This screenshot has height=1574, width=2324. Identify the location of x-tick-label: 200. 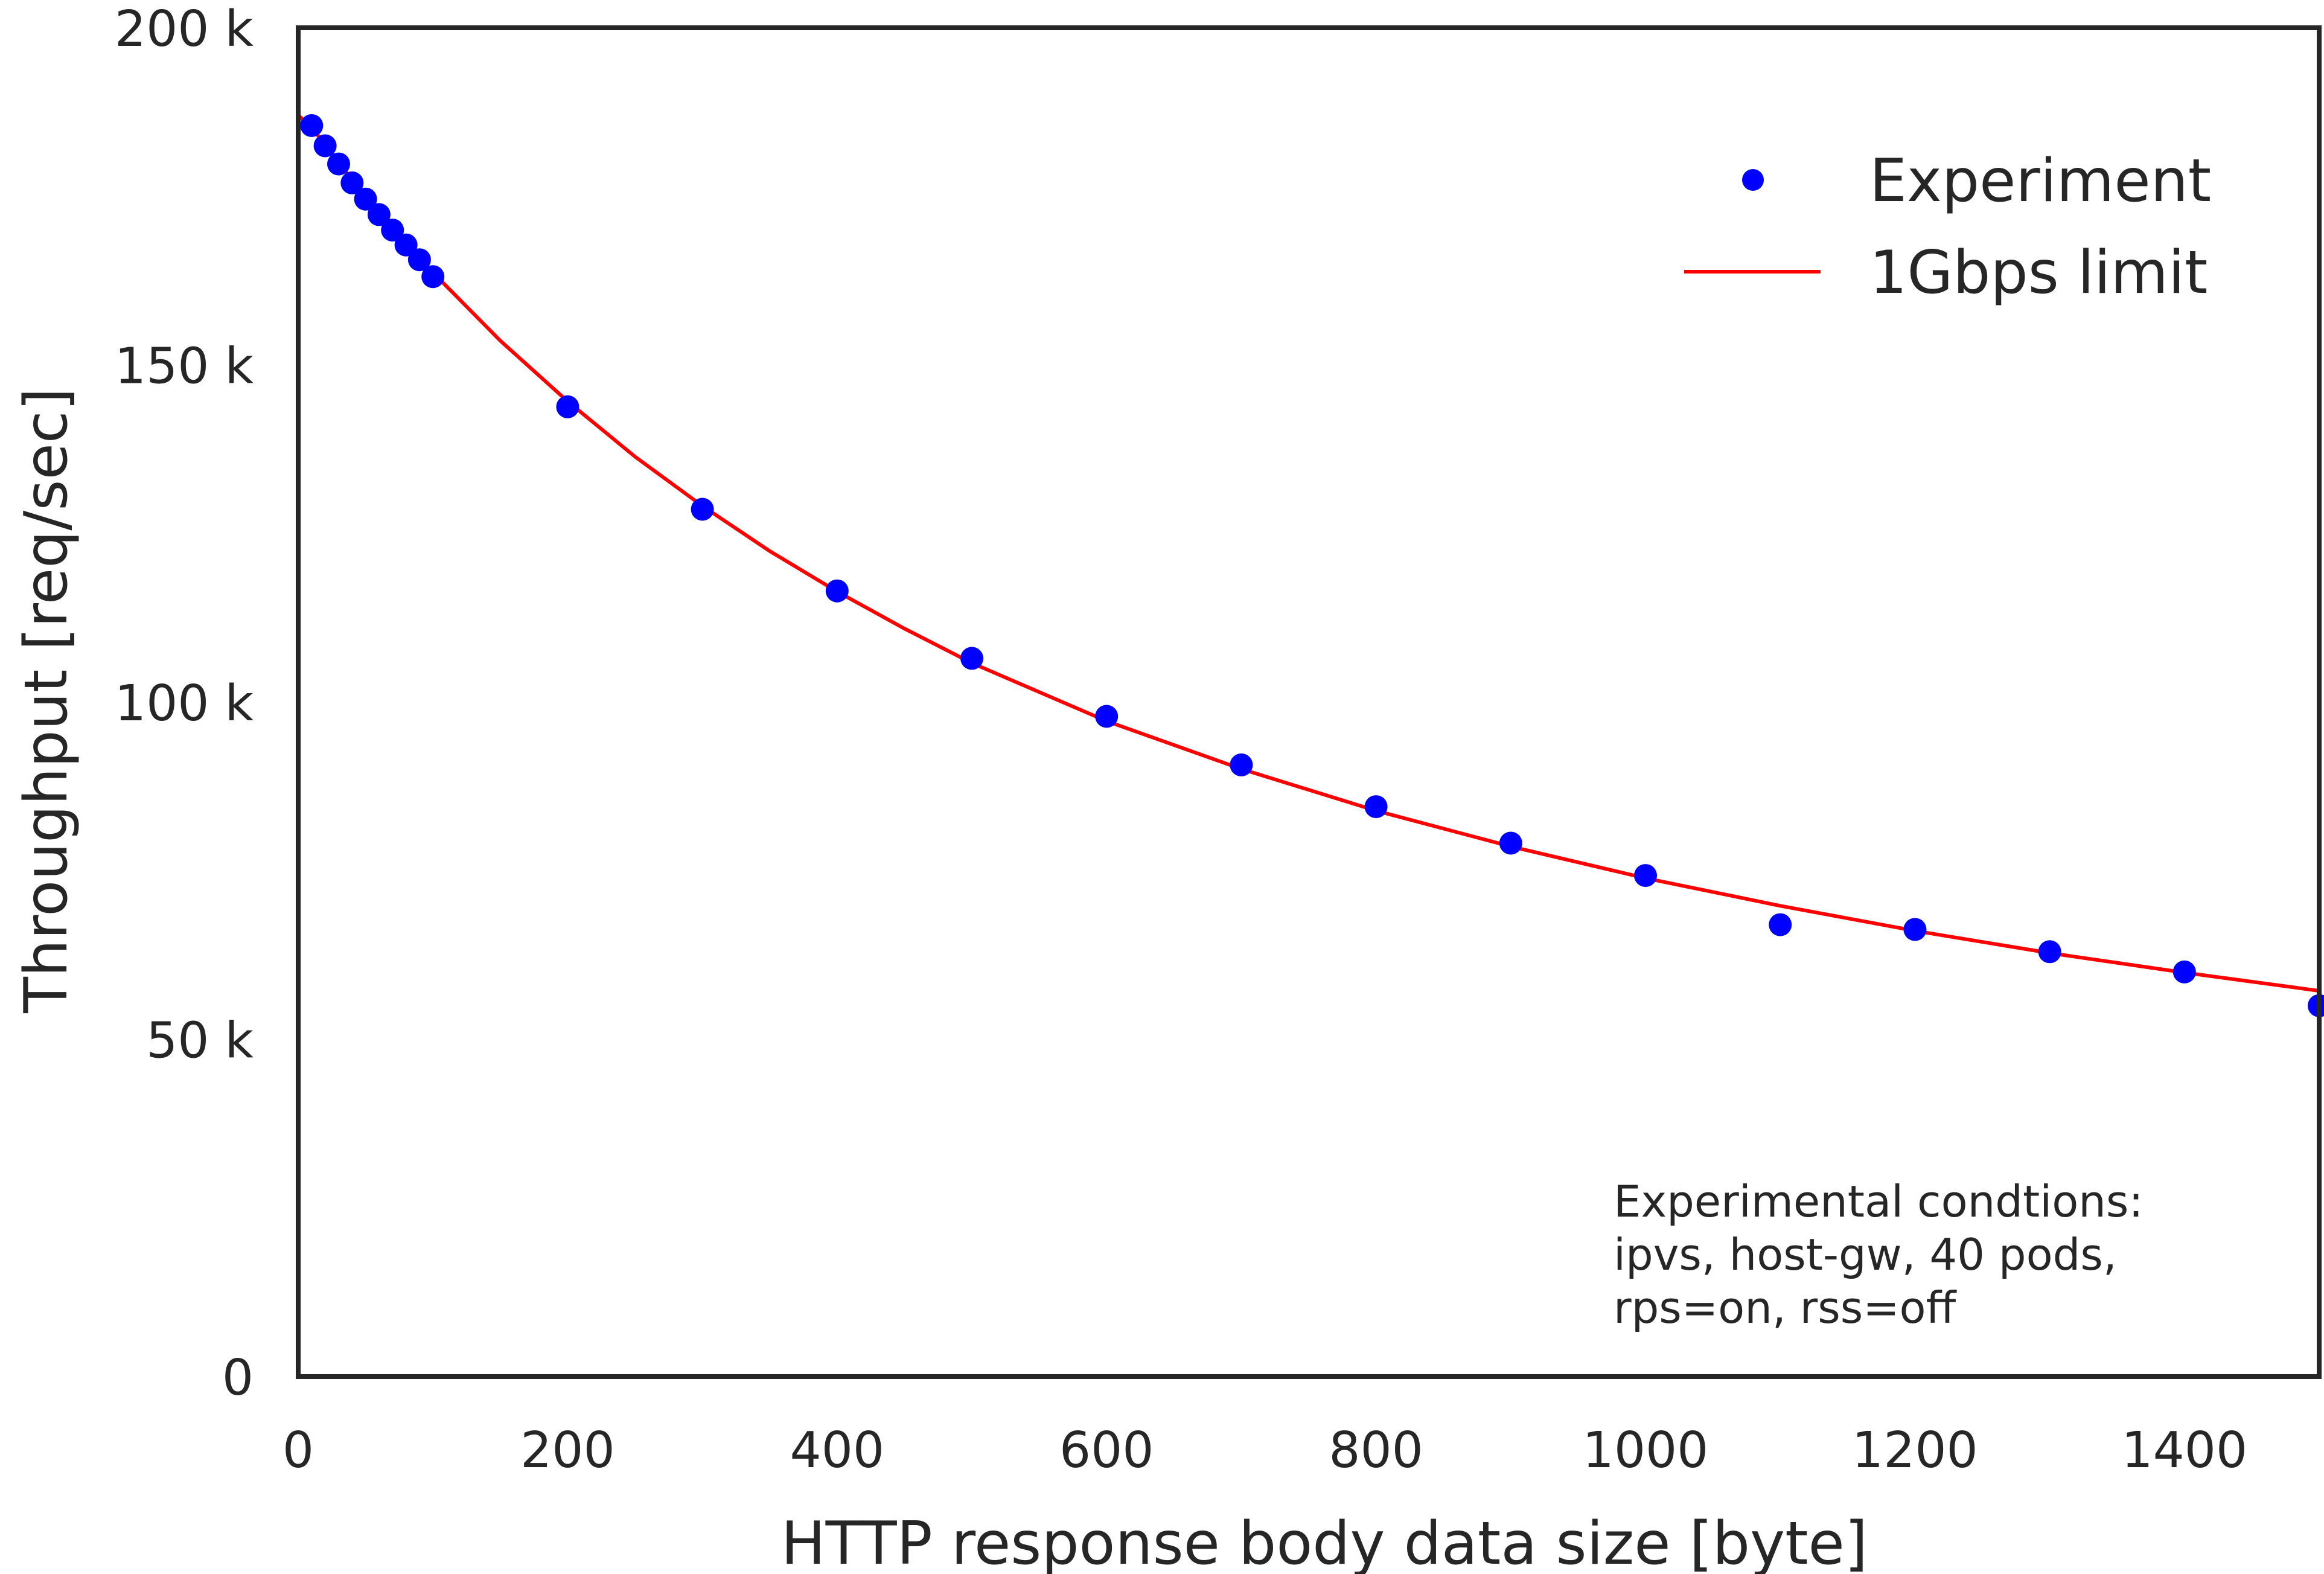
(567, 1451).